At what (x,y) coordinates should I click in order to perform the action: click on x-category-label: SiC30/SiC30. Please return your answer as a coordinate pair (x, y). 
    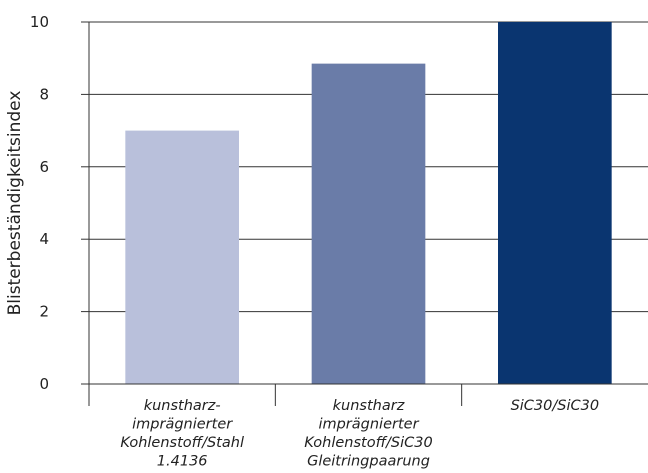
    Looking at the image, I should click on (555, 406).